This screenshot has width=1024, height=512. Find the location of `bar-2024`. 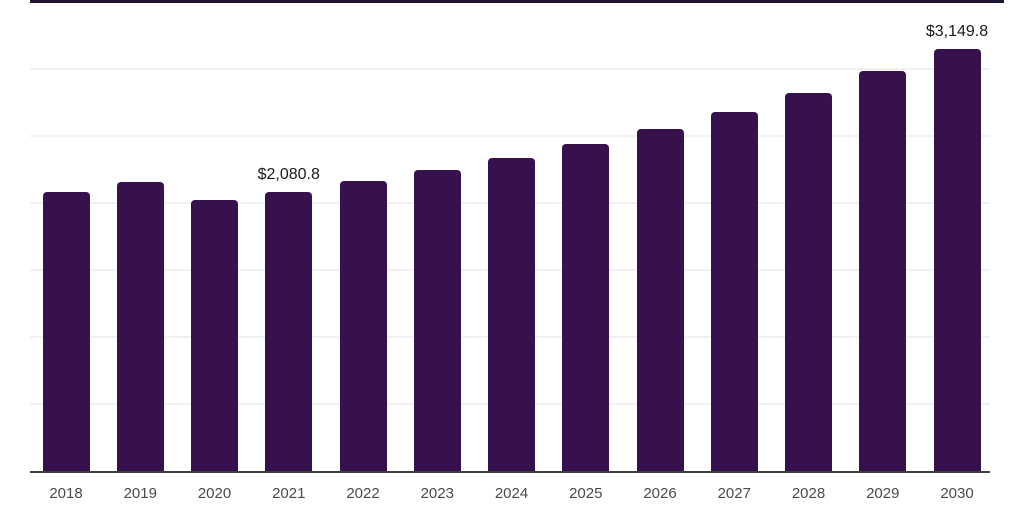

bar-2024 is located at coordinates (511, 315).